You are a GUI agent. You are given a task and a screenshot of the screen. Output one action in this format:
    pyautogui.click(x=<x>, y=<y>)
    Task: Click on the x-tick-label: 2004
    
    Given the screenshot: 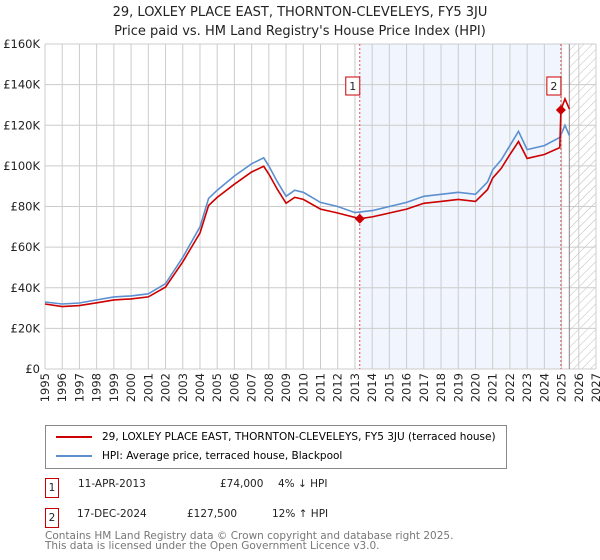 What is the action you would take?
    pyautogui.click(x=200, y=387)
    